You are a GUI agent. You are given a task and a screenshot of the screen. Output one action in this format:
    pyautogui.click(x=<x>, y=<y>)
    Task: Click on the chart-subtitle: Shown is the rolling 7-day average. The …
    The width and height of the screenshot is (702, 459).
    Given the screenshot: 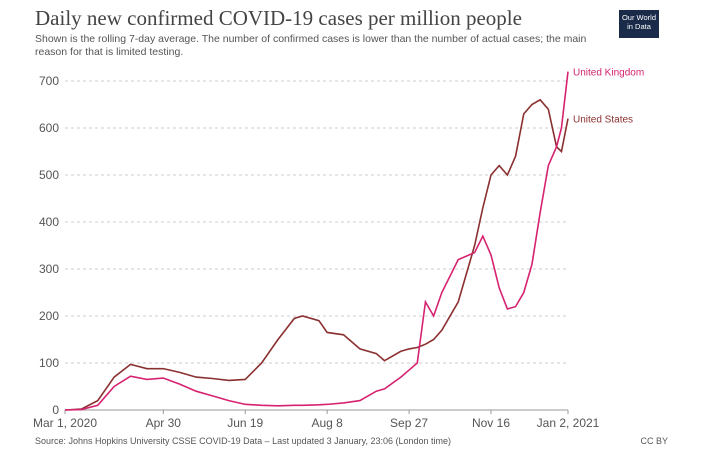 What is the action you would take?
    pyautogui.click(x=311, y=45)
    